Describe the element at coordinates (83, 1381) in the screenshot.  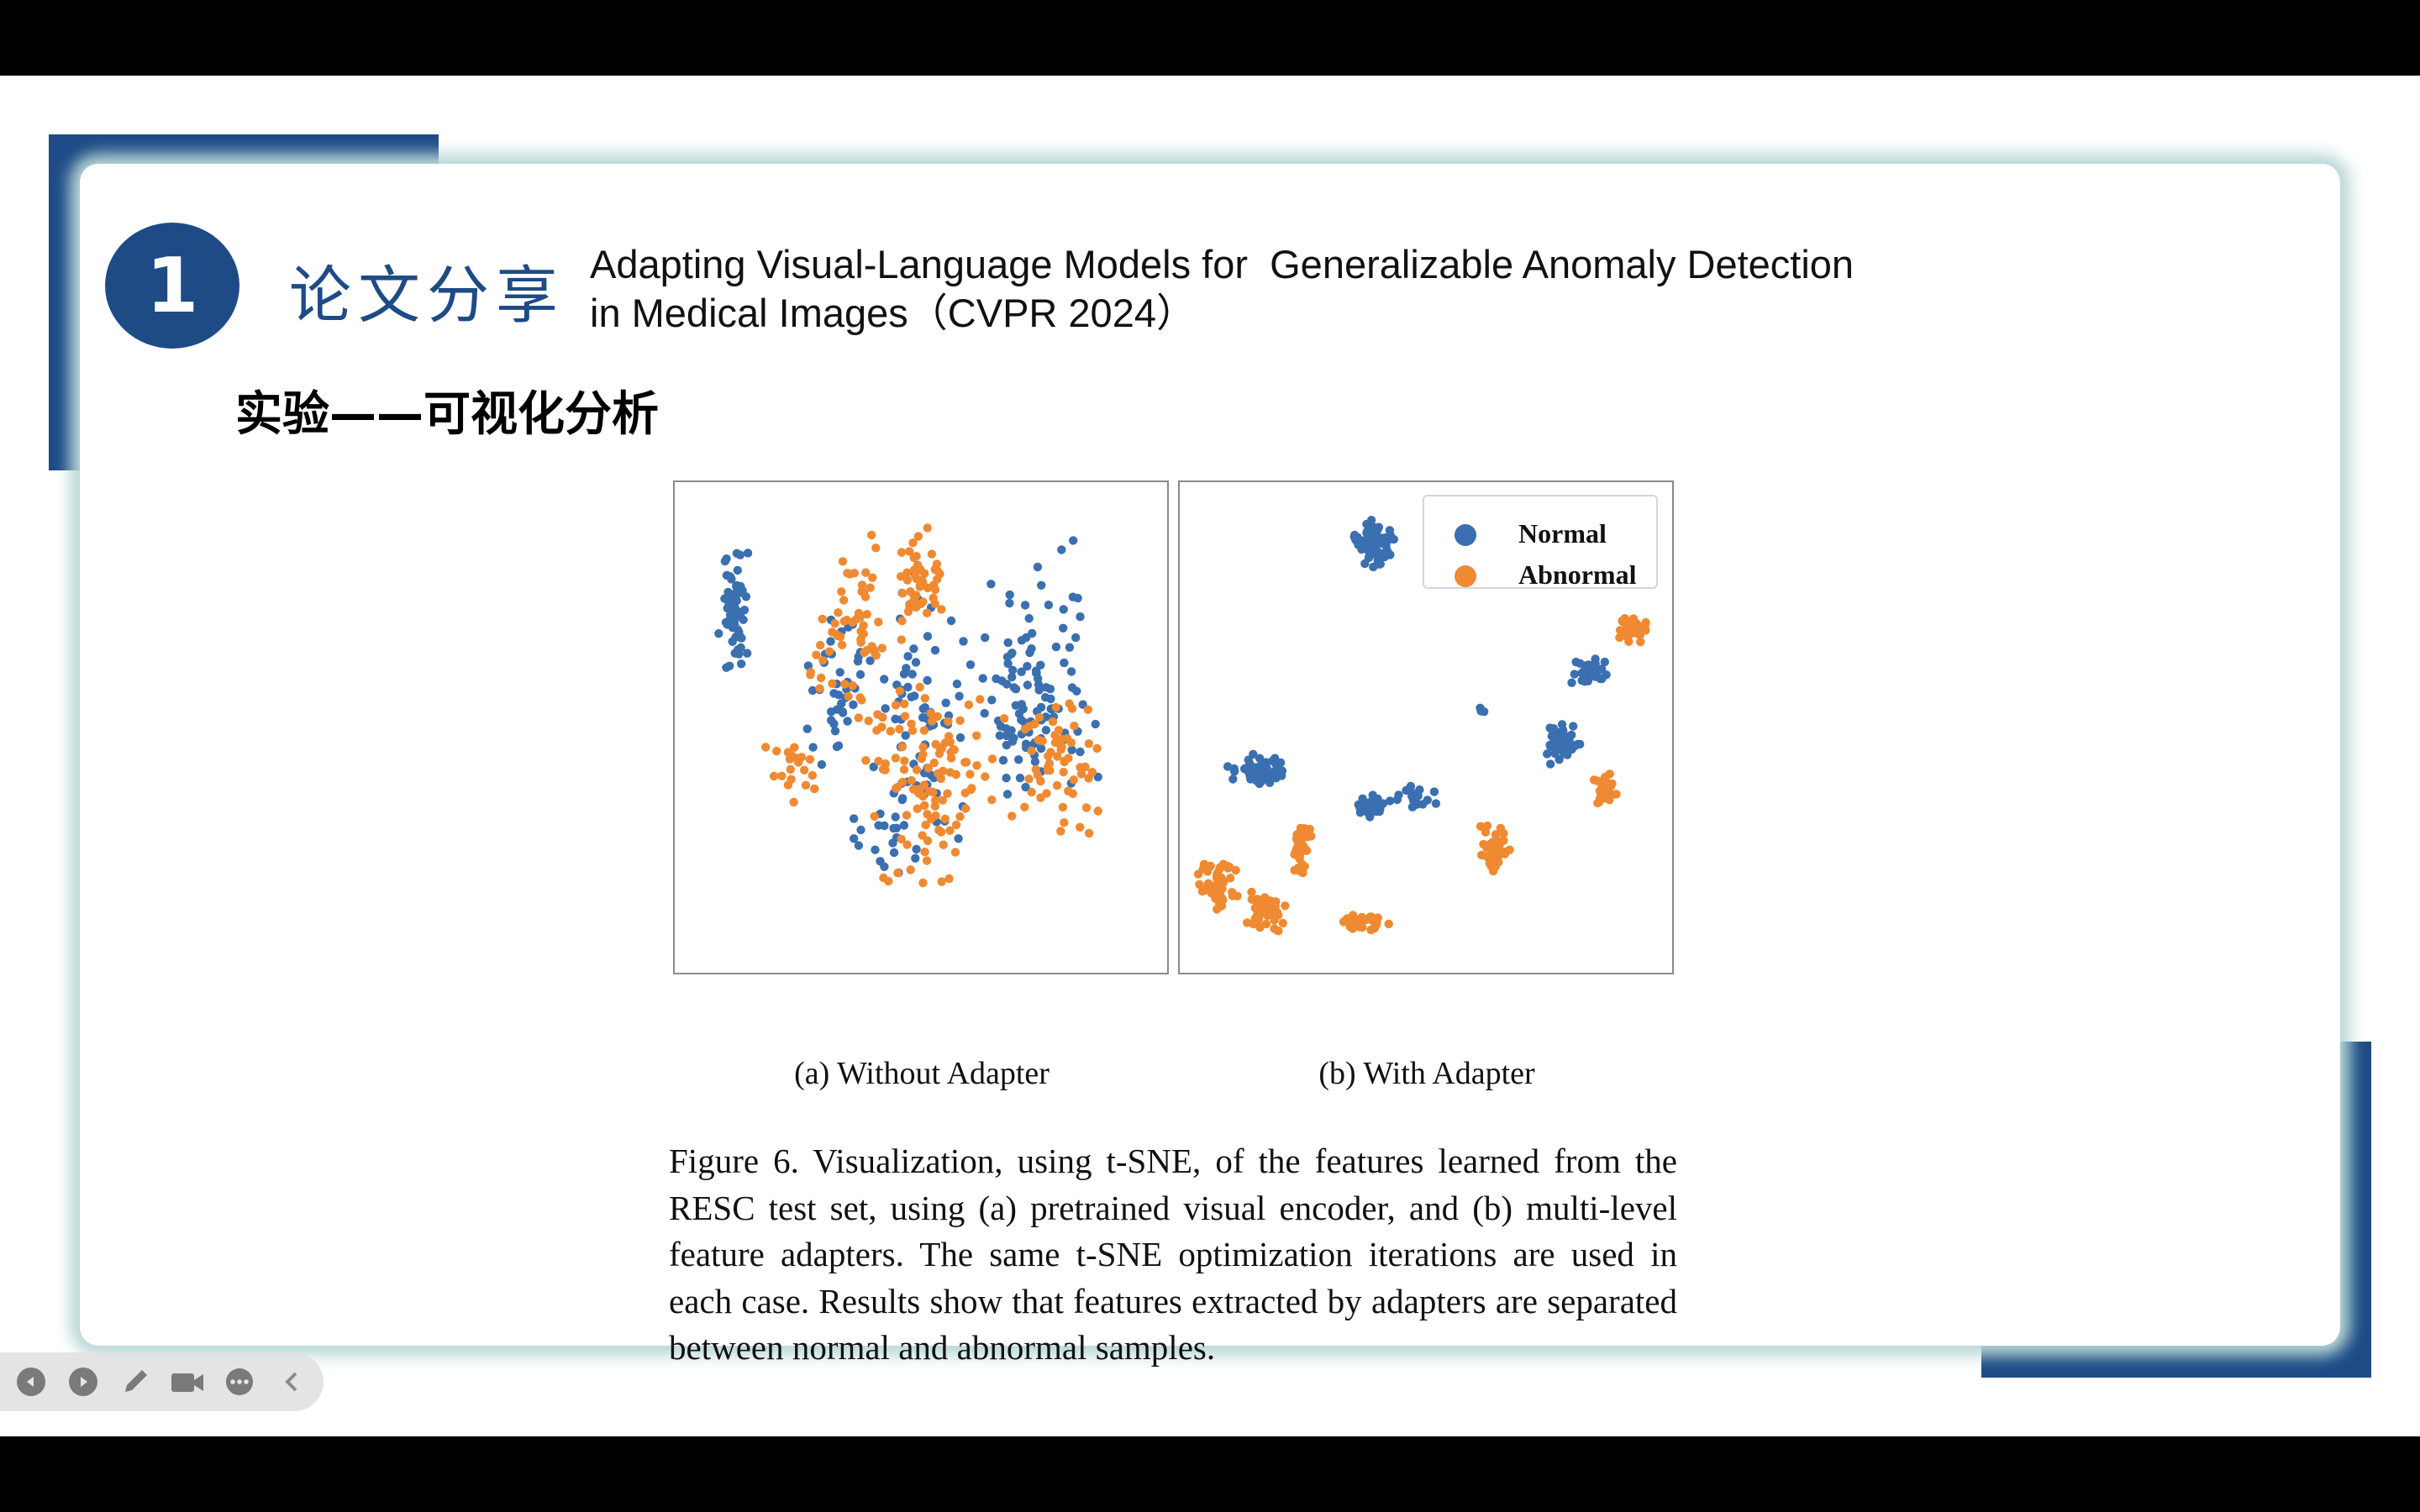
I see `next-icon` at that location.